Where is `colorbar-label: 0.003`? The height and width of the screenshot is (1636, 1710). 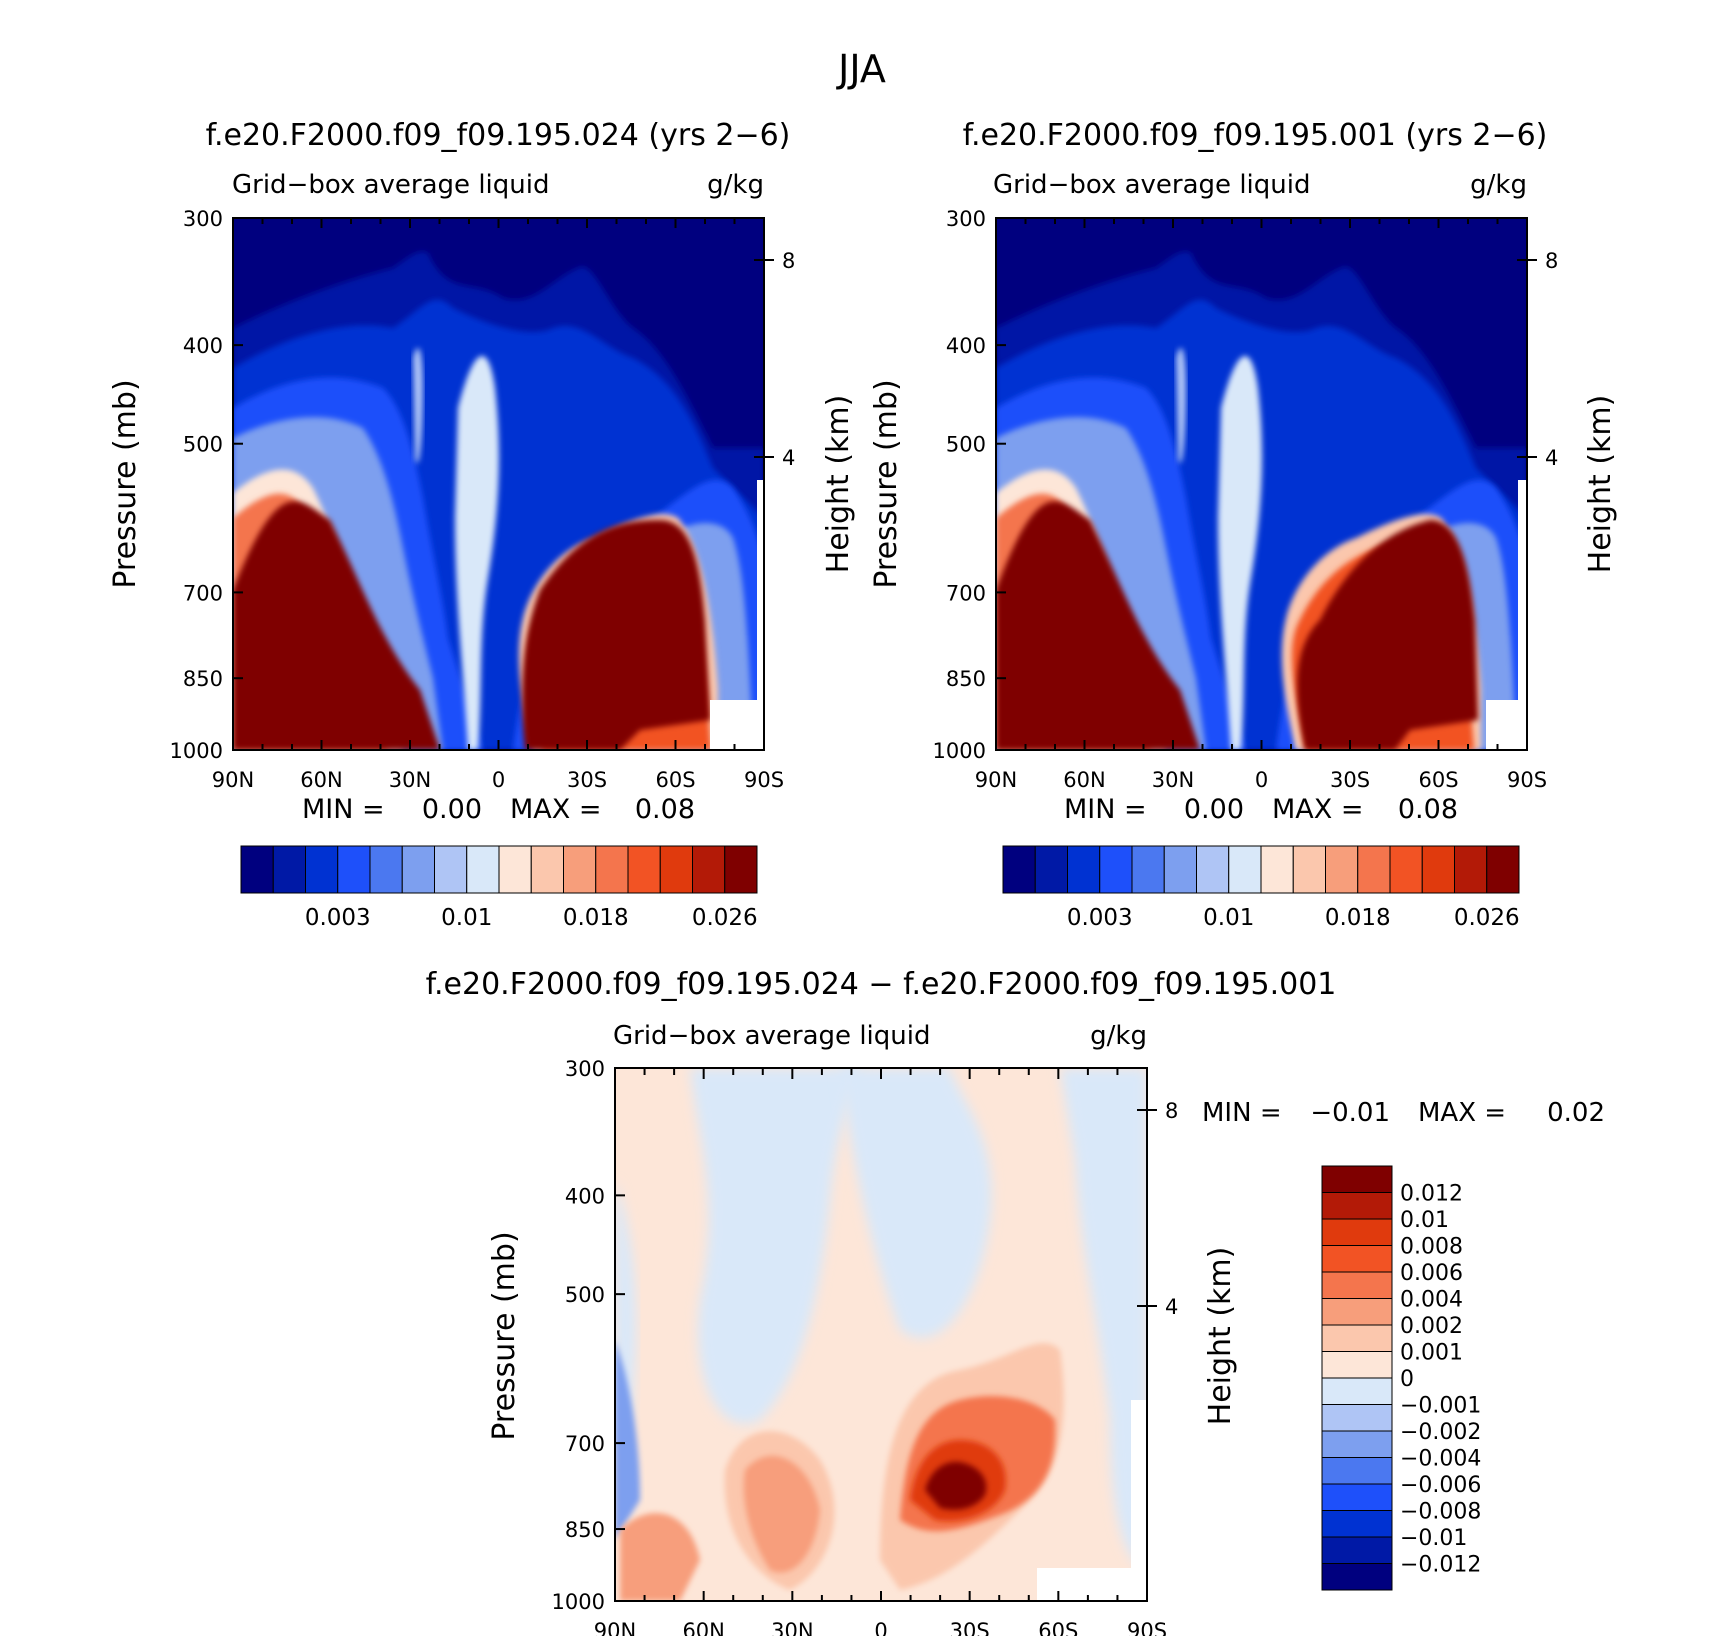
colorbar-label: 0.003 is located at coordinates (1100, 918).